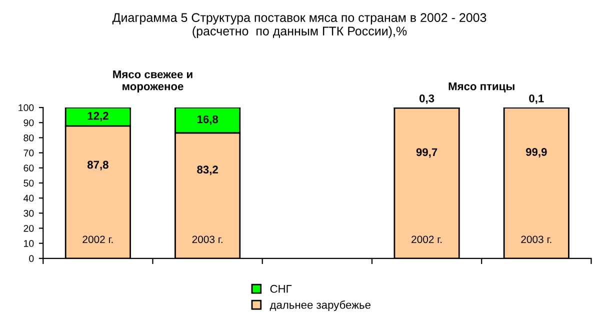 The image size is (599, 321). I want to click on data-label: 87,8, so click(97, 165).